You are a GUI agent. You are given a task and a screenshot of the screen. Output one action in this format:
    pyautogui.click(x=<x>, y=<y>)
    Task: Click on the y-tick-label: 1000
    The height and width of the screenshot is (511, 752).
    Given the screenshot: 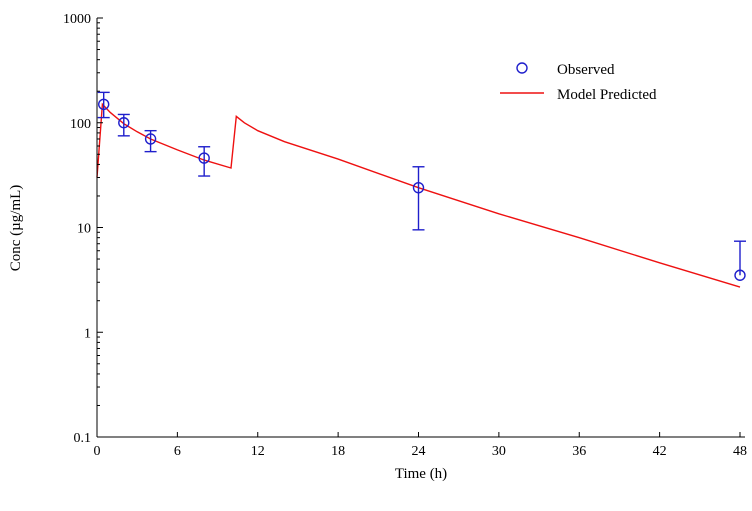 What is the action you would take?
    pyautogui.click(x=77, y=19)
    